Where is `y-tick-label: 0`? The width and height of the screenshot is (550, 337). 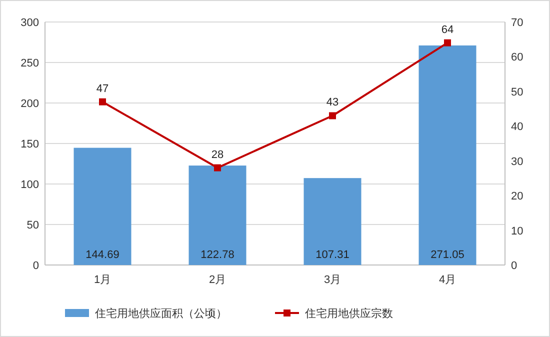
y-tick-label: 0 is located at coordinates (35, 266).